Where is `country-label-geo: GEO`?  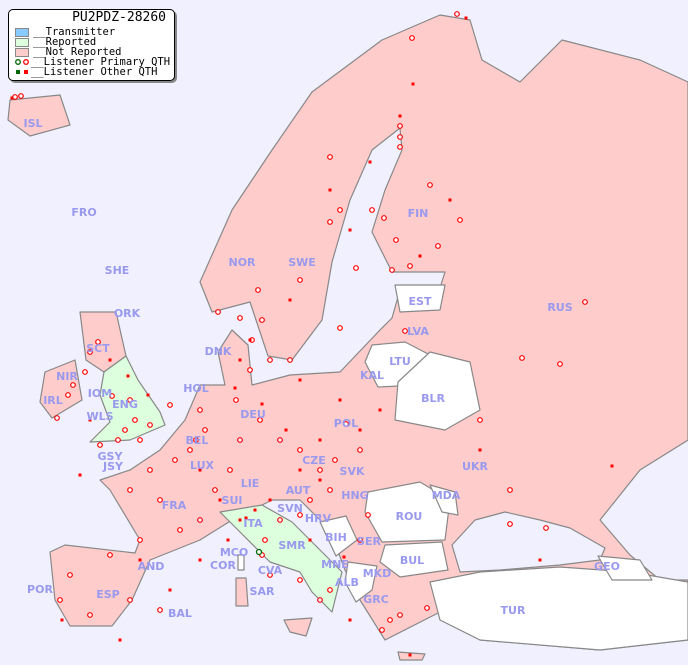 country-label-geo: GEO is located at coordinates (607, 566).